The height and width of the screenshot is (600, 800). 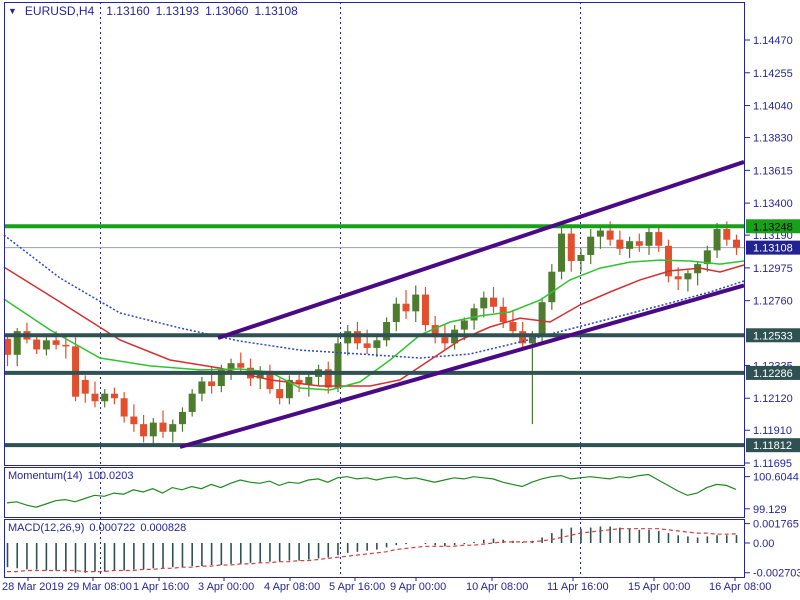 I want to click on price-level-label: 1.11812, so click(x=772, y=446).